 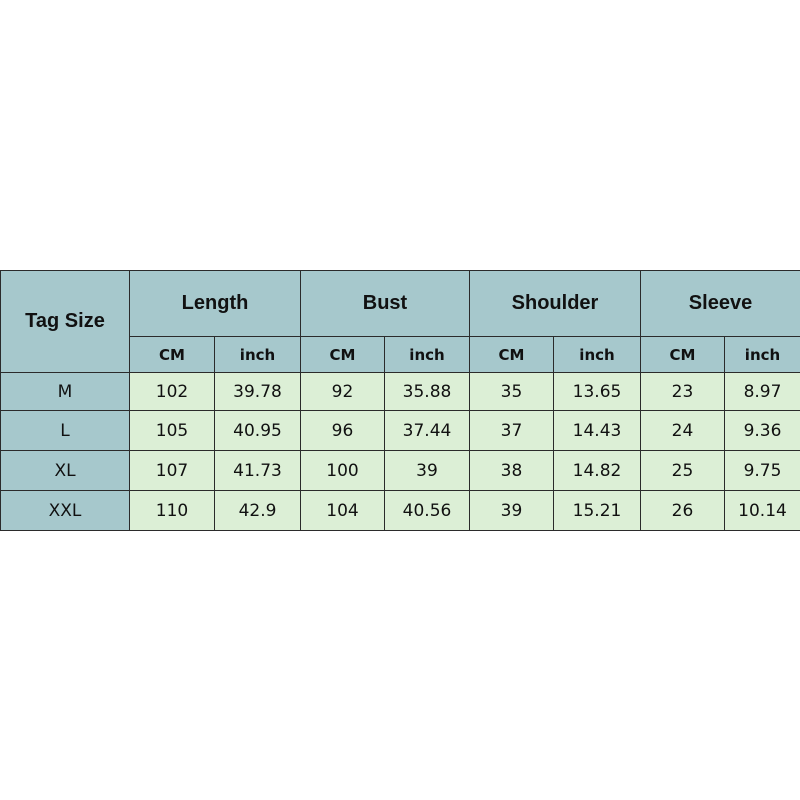 I want to click on group-header: Length, so click(x=215, y=303).